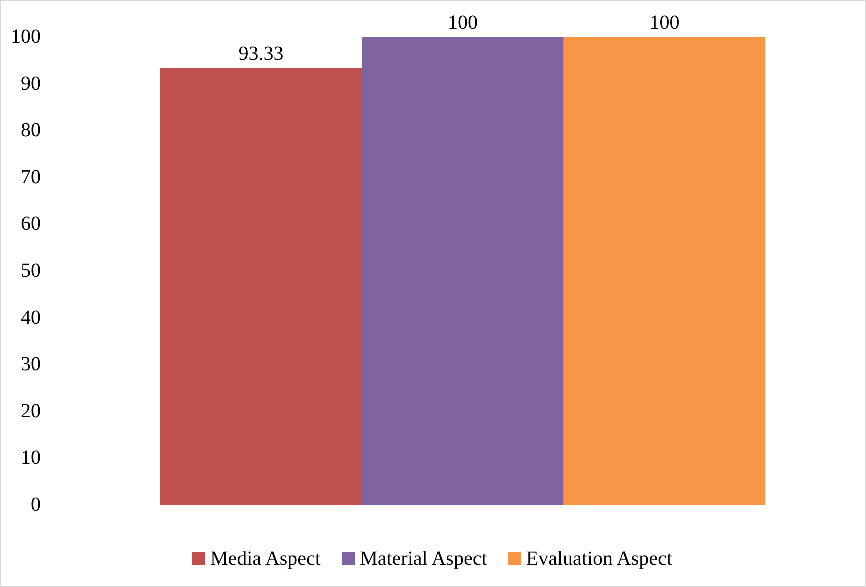  What do you see at coordinates (261, 54) in the screenshot?
I see `data-label: 93.33` at bounding box center [261, 54].